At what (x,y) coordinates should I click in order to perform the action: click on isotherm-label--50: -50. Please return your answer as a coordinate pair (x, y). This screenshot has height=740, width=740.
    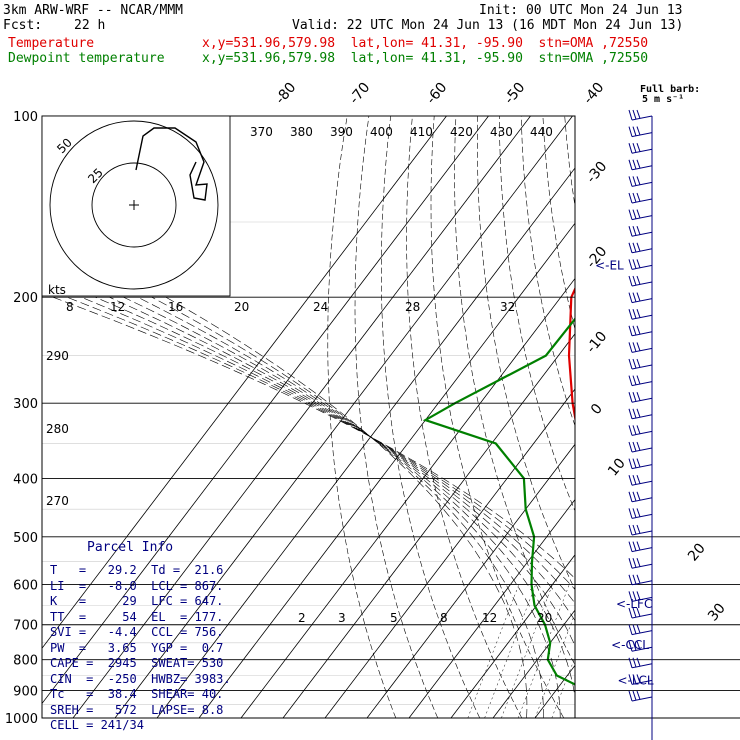
    Looking at the image, I should click on (514, 94).